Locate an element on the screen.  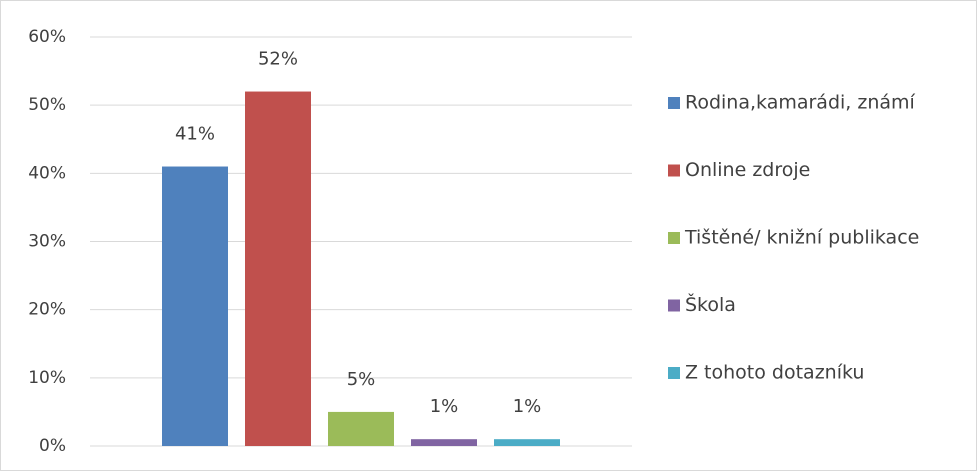
legend-label: Škola is located at coordinates (710, 304).